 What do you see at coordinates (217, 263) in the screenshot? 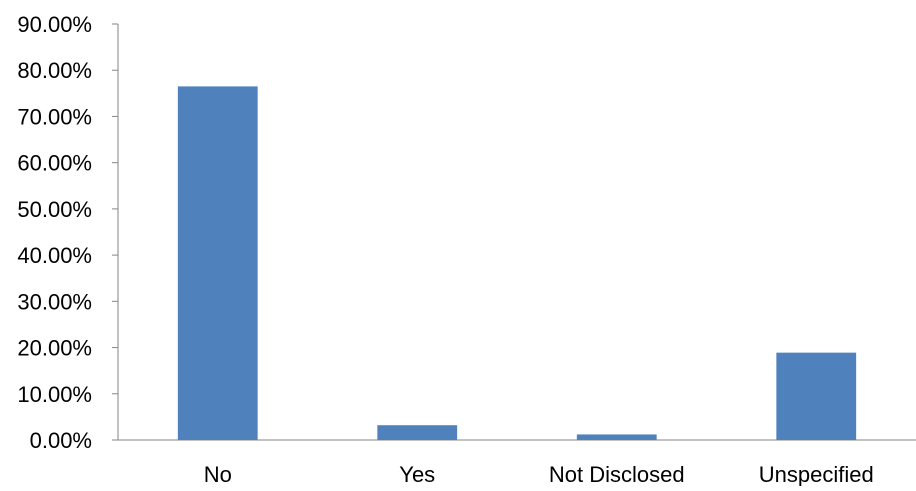
I see `bar-no` at bounding box center [217, 263].